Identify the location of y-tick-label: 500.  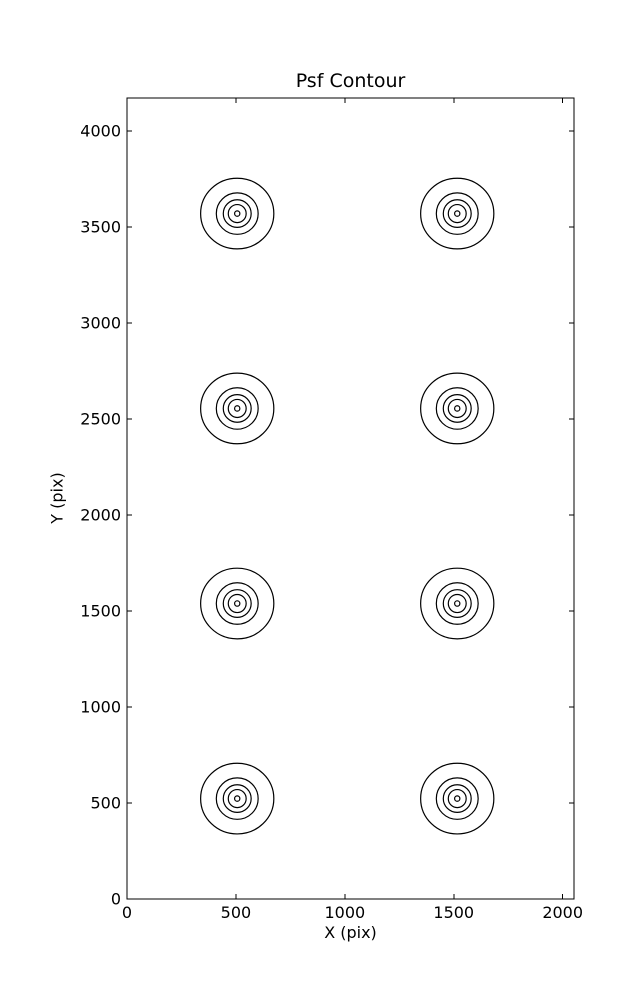
(105, 803).